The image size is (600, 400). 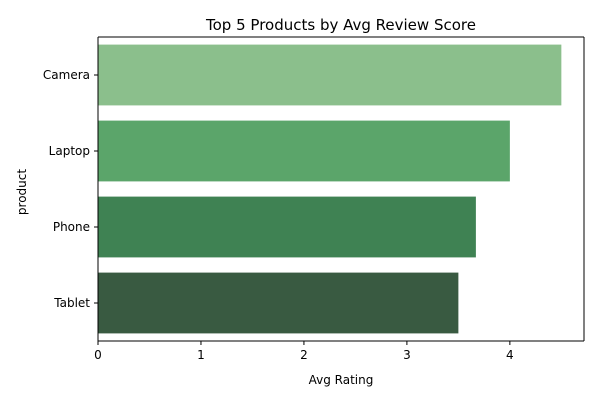 I want to click on bar-phone, so click(x=287, y=227).